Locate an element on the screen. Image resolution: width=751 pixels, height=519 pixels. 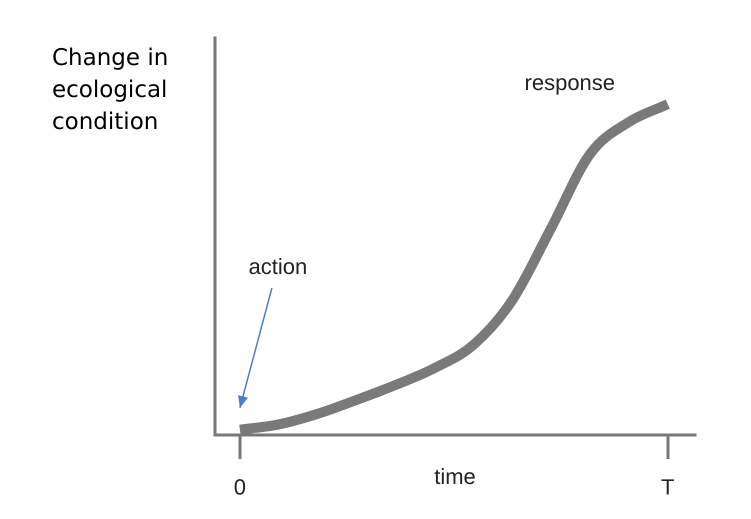
x-tick-label: 0 is located at coordinates (240, 487).